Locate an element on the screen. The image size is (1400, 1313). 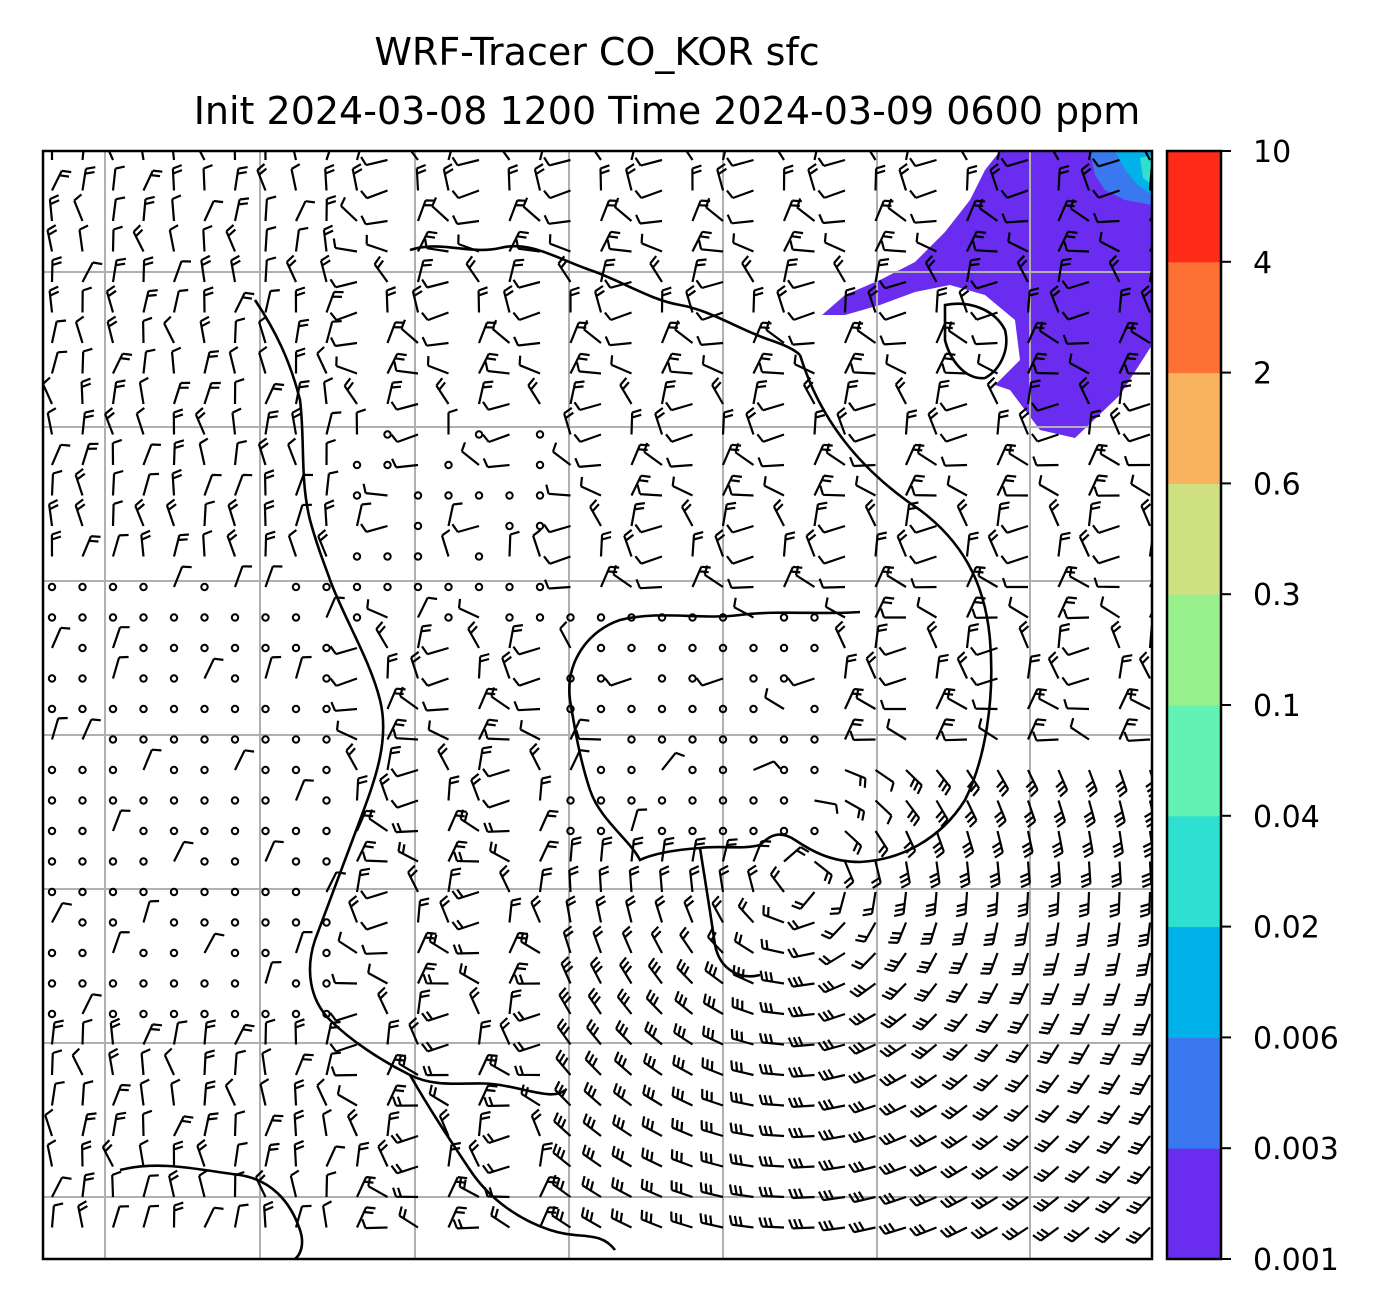
colorbar-tick-label: 0.006 is located at coordinates (1296, 1038).